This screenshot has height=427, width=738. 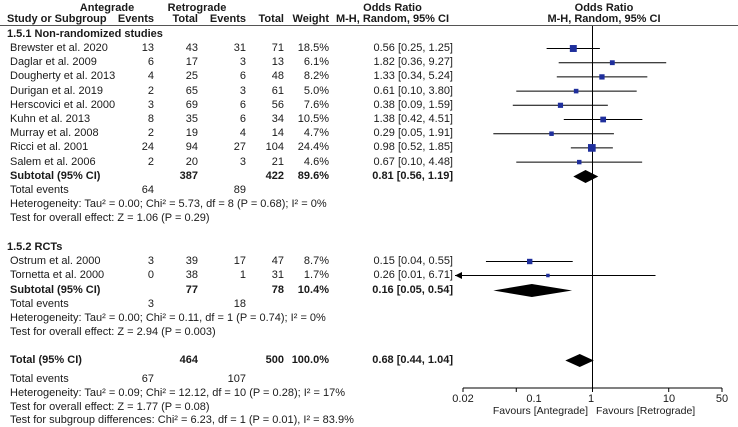 I want to click on ante-total: 69, so click(x=191, y=104).